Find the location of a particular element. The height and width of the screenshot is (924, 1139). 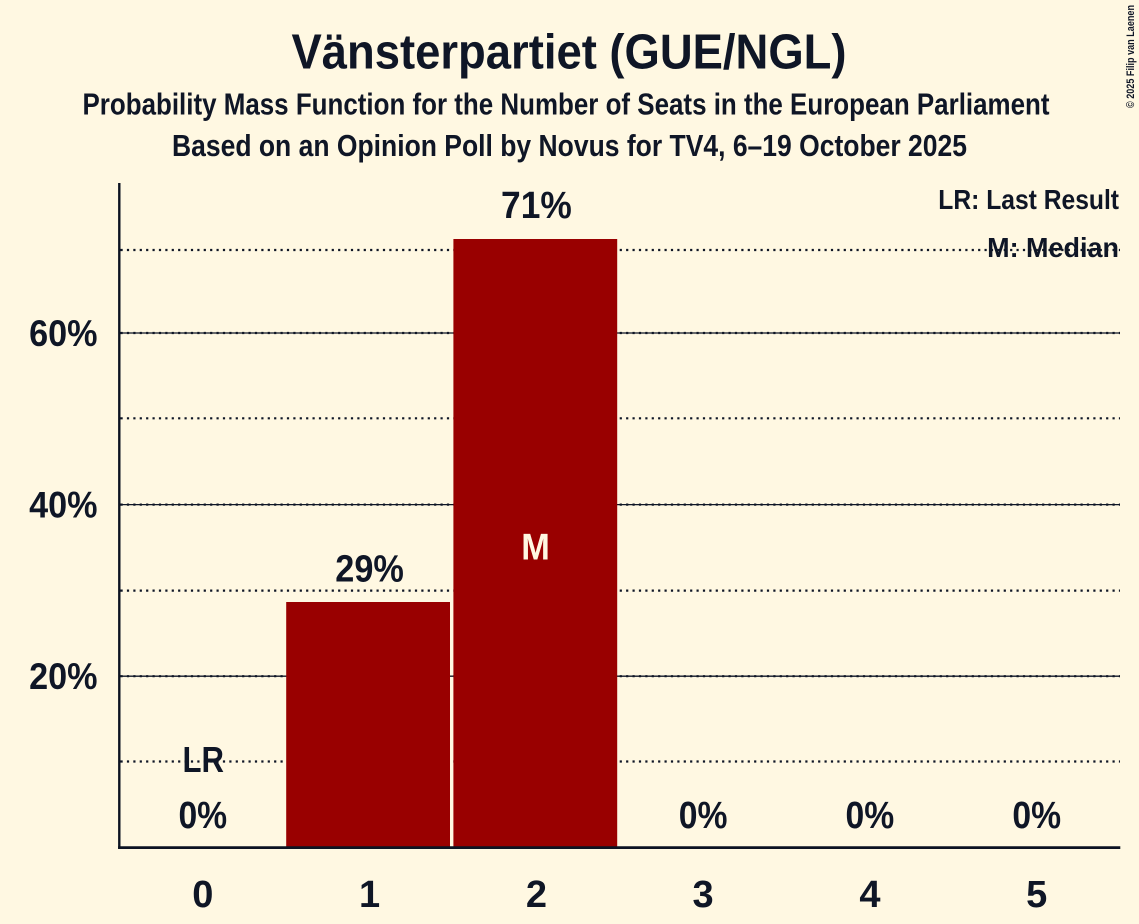

svg-text: LR: Last Result is located at coordinates (1028, 199).